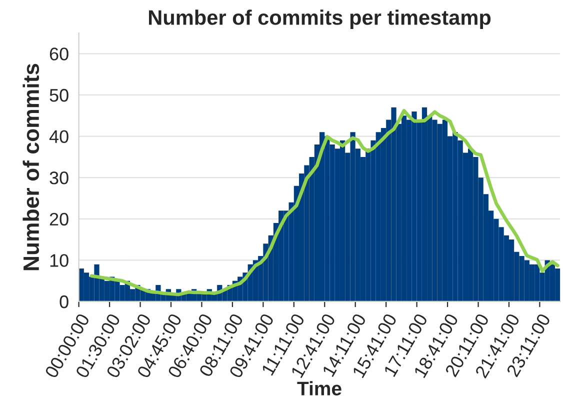  What do you see at coordinates (319, 20) in the screenshot?
I see `chart-title: Number of commits per timestamp` at bounding box center [319, 20].